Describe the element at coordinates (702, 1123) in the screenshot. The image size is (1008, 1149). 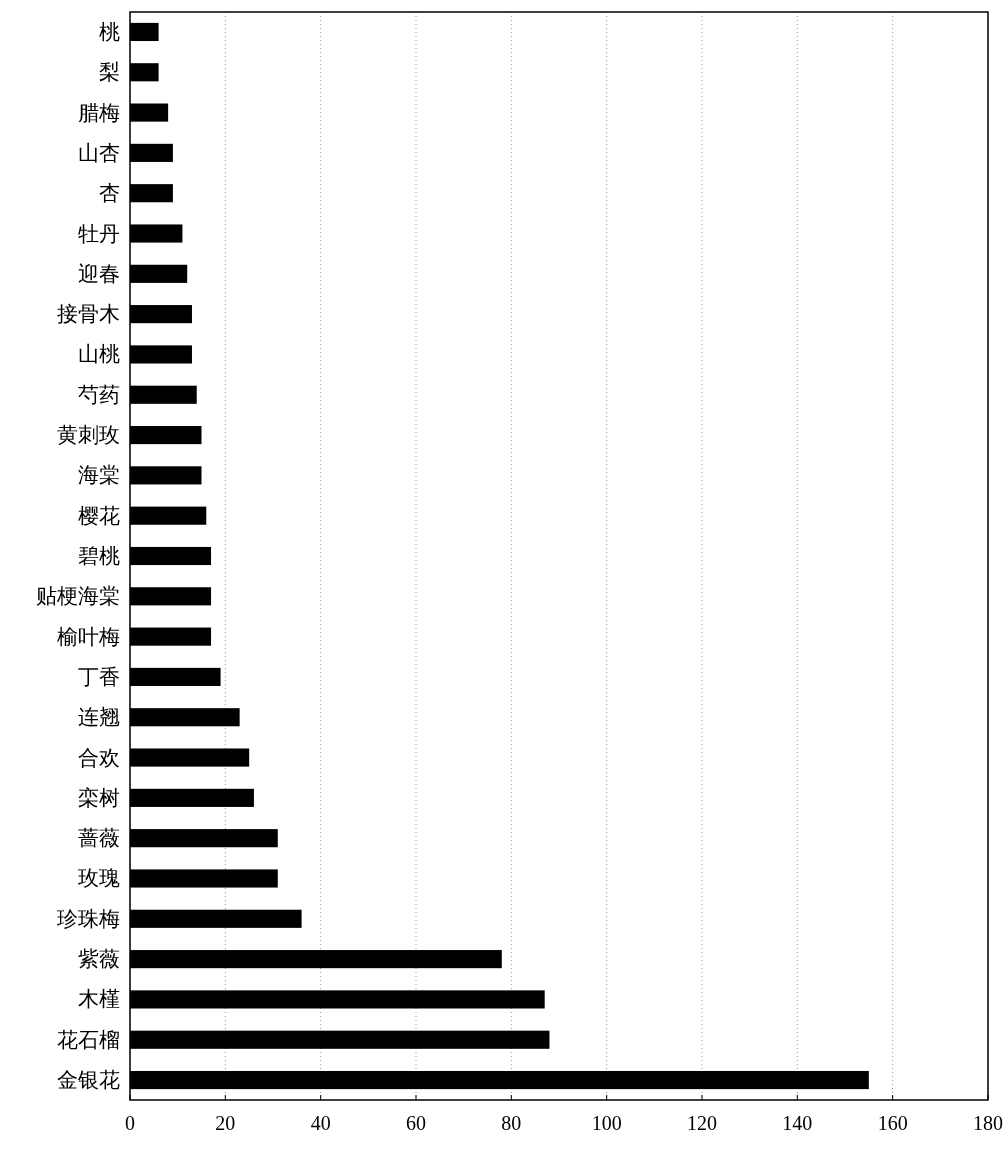
I see `x-tick-label: 120` at that location.